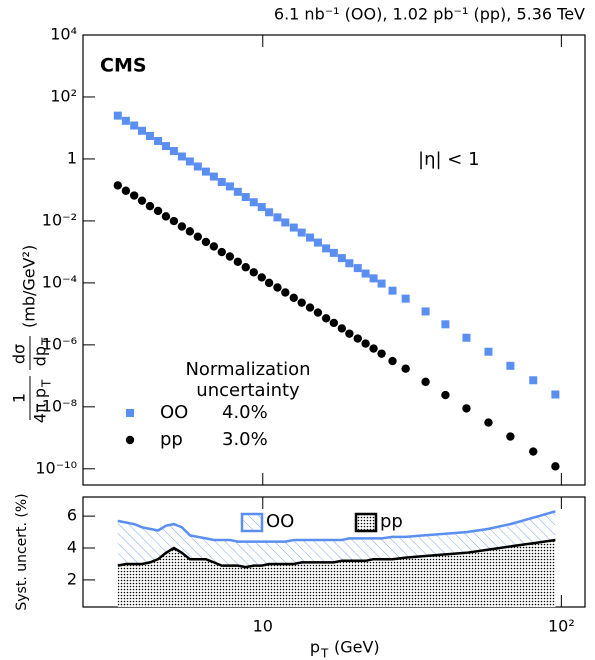  I want to click on legend-label: OO, so click(174, 412).